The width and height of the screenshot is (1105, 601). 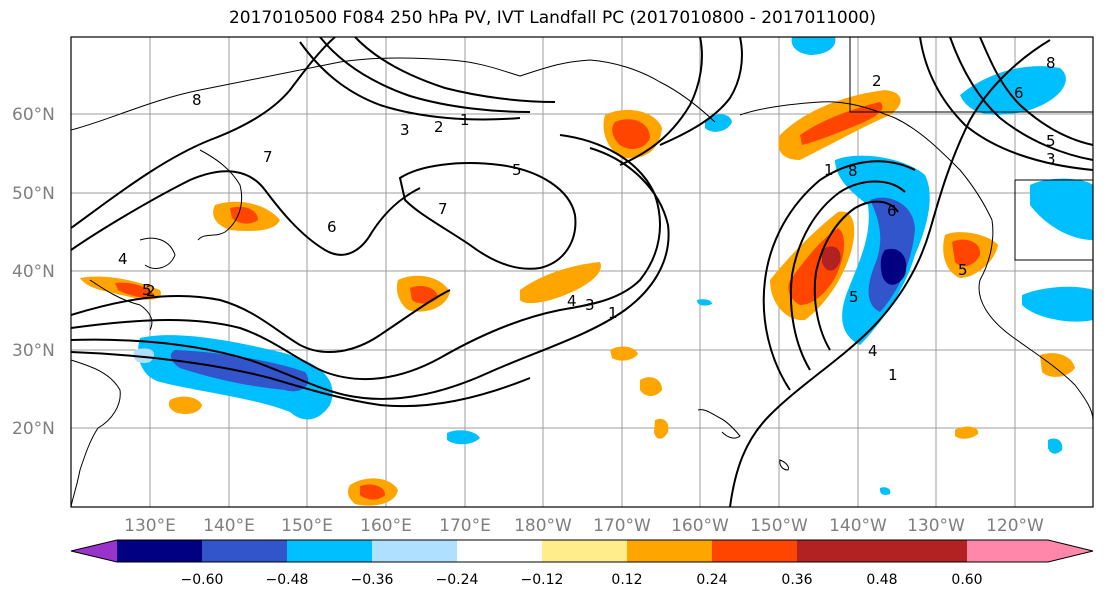 I want to click on lon-tick-label: 120°W, so click(x=1015, y=526).